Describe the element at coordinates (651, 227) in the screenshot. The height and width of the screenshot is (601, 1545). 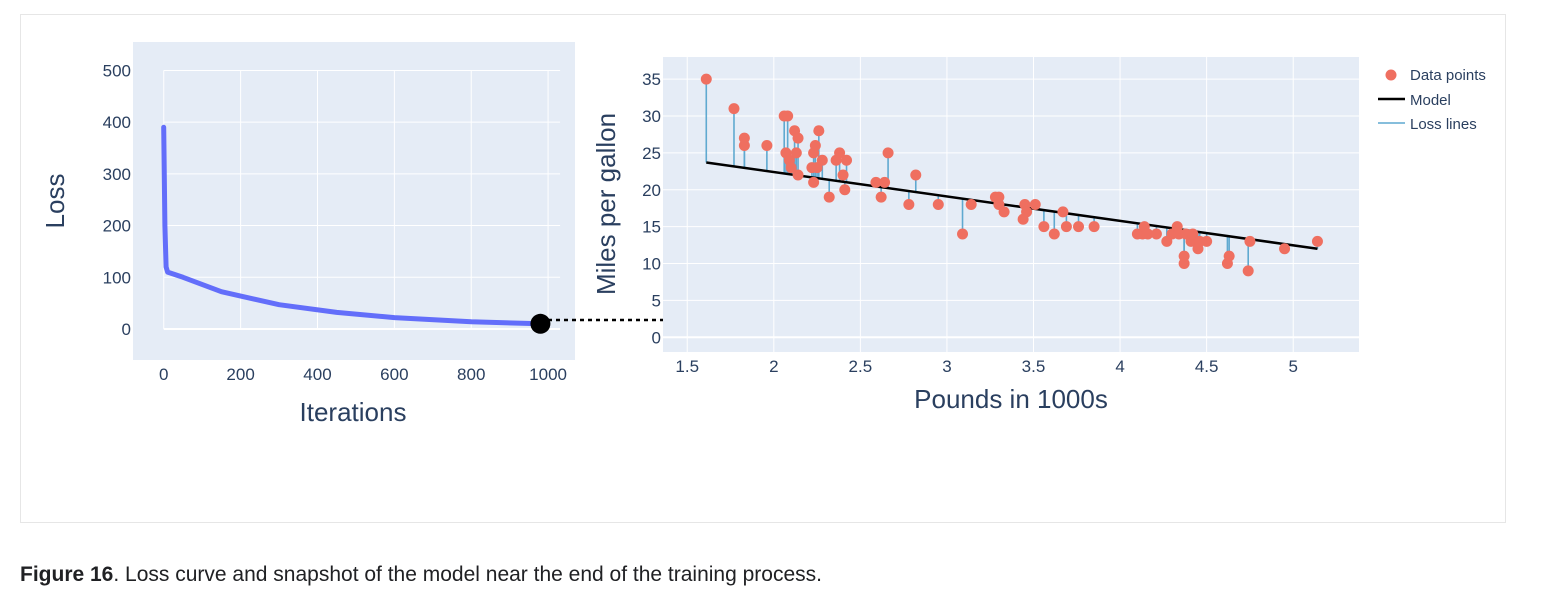
I see `model-y-tick-label: 15` at that location.